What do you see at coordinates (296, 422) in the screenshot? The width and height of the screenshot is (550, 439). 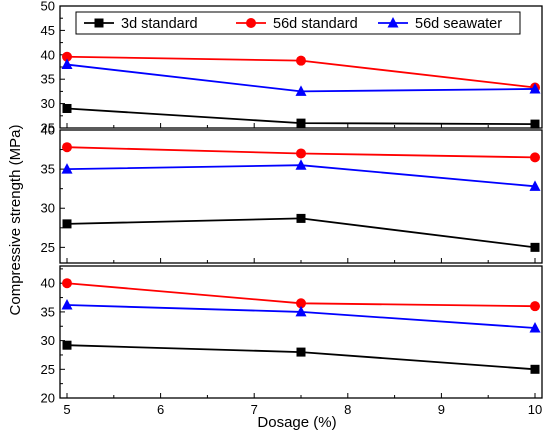 I see `x-axis-title: Dosage (%)` at bounding box center [296, 422].